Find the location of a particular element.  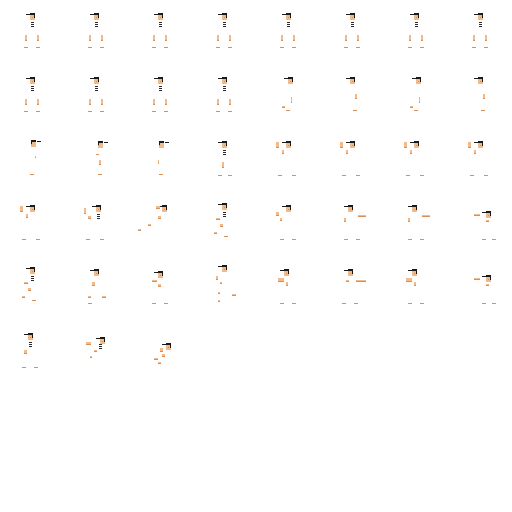

sprite-crouch-spin is located at coordinates (29, 284).